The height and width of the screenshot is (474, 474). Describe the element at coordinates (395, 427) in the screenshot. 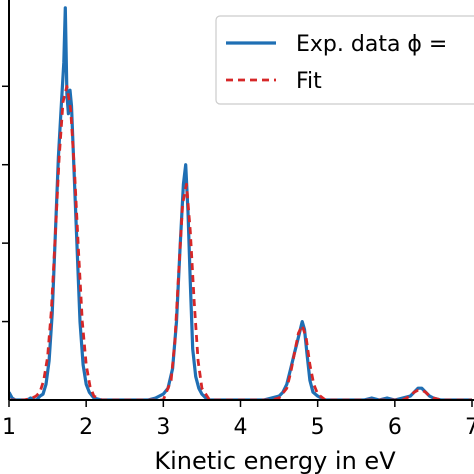

I see `x-tick-label: 6` at that location.